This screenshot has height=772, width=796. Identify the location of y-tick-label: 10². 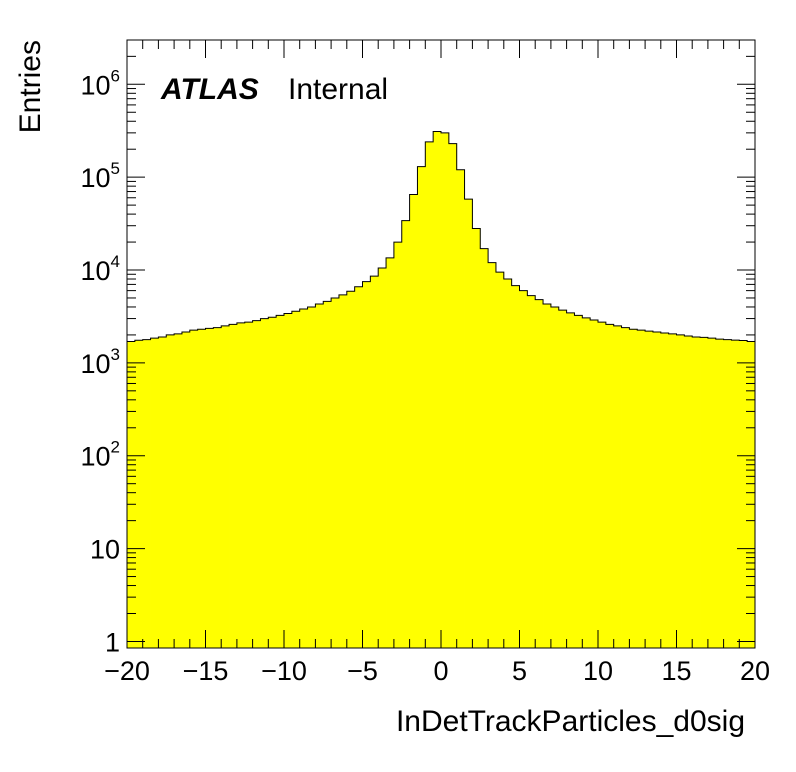
(100, 455).